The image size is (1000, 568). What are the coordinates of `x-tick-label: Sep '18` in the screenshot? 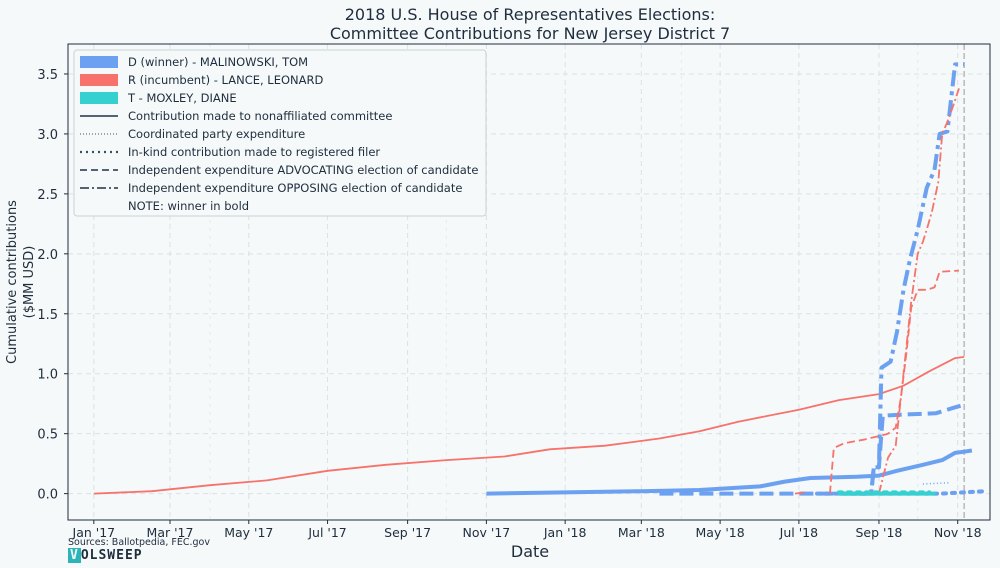 It's located at (879, 532).